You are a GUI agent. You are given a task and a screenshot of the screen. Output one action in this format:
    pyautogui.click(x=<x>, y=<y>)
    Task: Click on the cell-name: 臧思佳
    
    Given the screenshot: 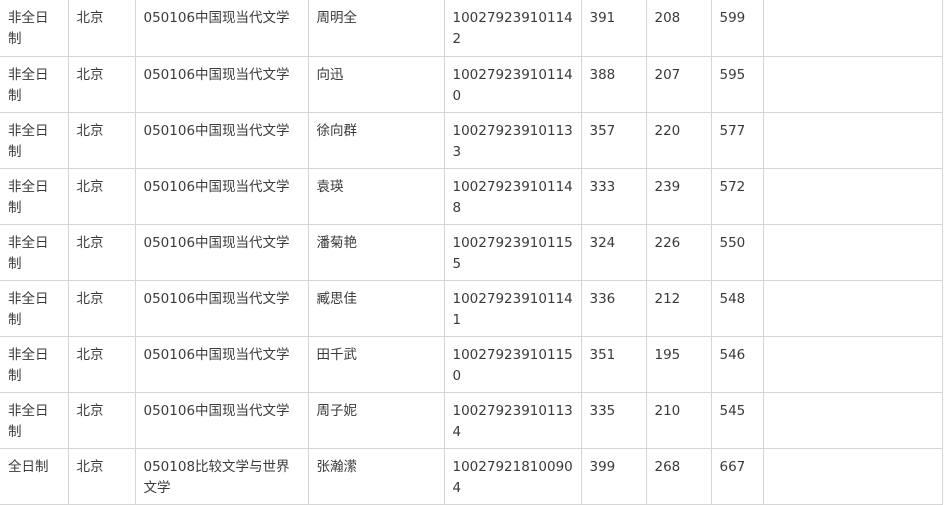 What is the action you would take?
    pyautogui.click(x=376, y=308)
    